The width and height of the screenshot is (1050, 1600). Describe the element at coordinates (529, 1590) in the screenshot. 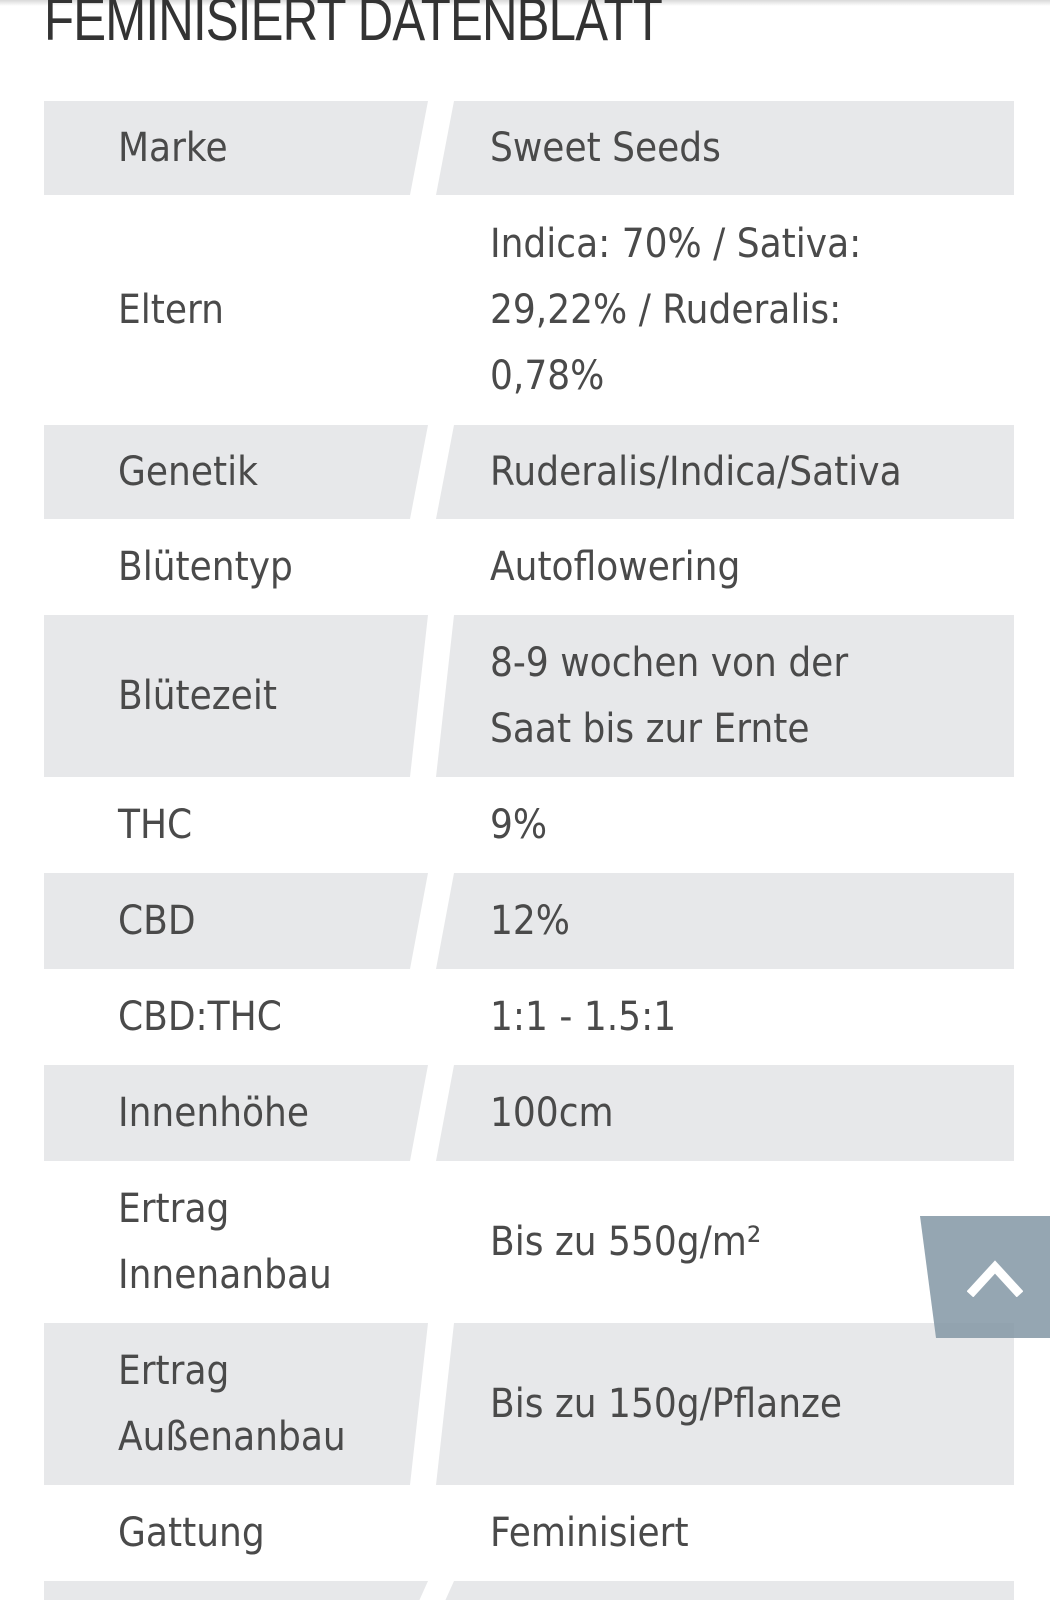

I see `table-row-partial` at that location.